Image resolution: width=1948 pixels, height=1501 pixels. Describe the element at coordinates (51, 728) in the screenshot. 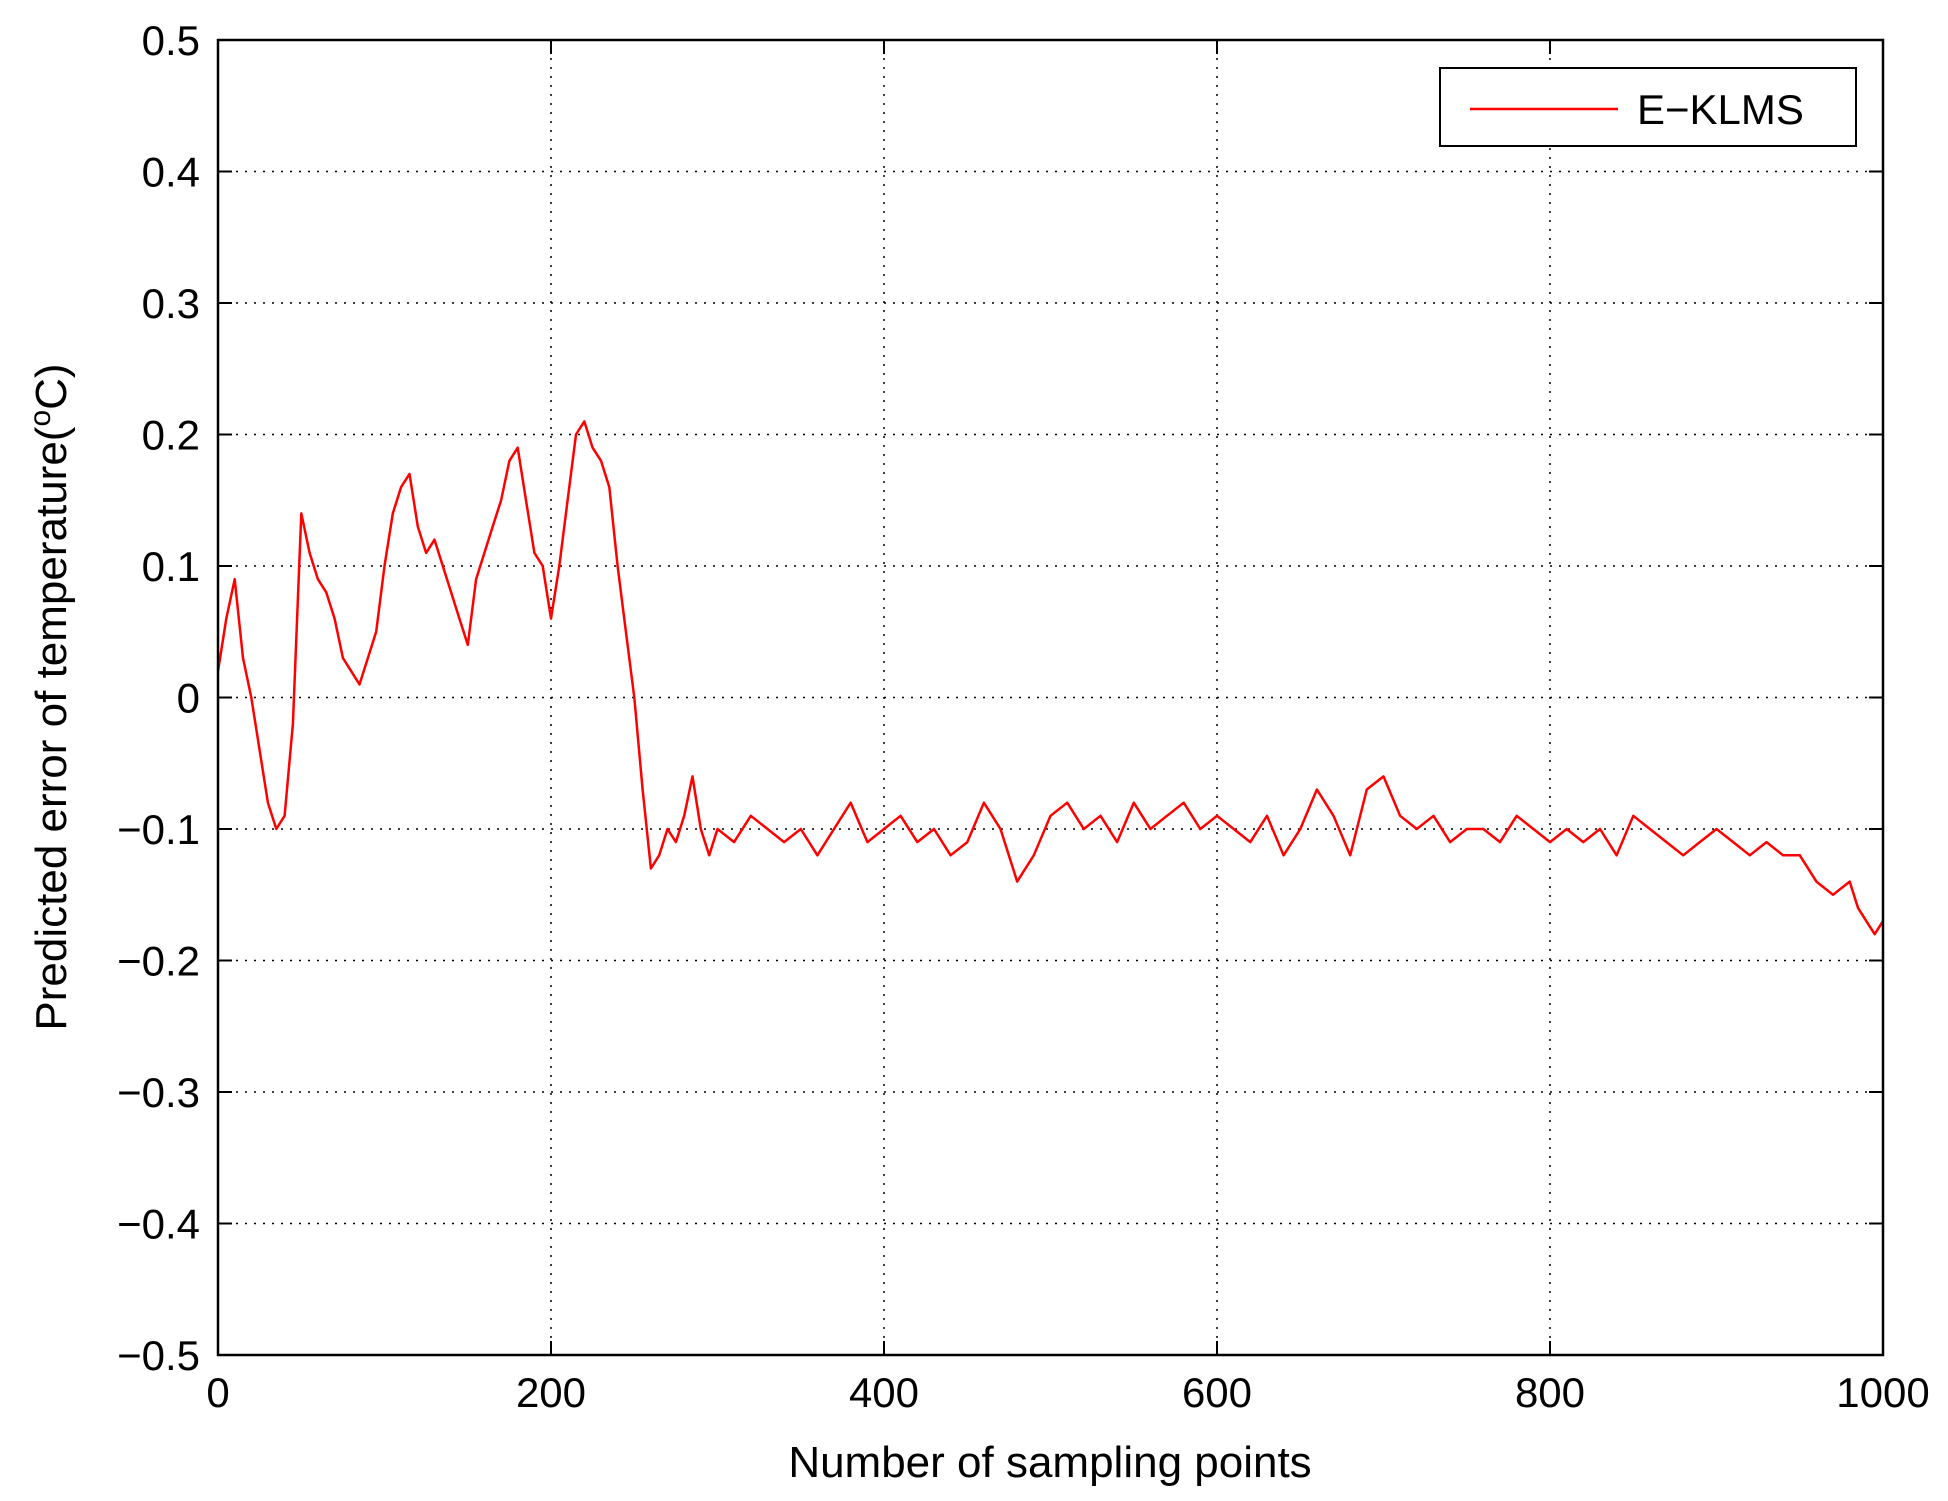

I see `y-axis-title-main: Predicted error of temperature(` at that location.